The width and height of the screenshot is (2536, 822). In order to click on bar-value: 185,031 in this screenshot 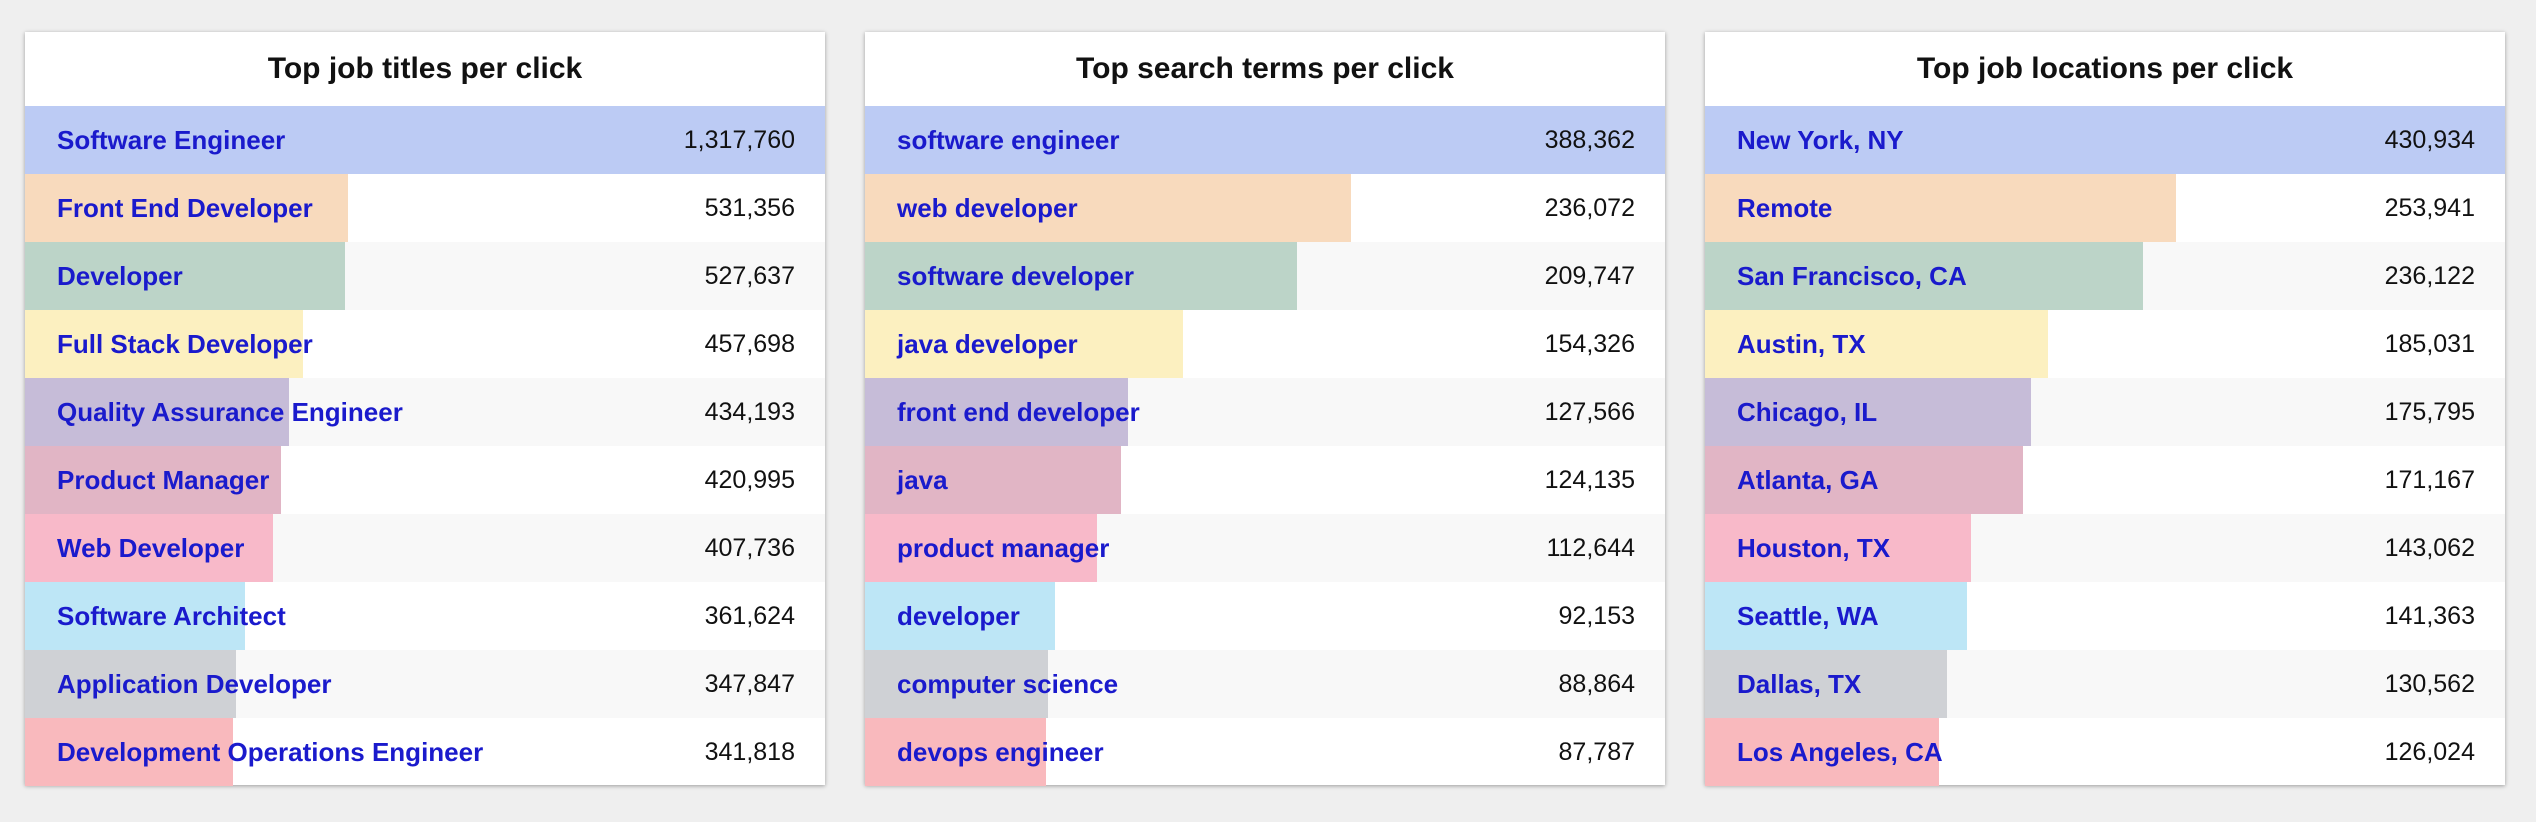, I will do `click(2429, 344)`.